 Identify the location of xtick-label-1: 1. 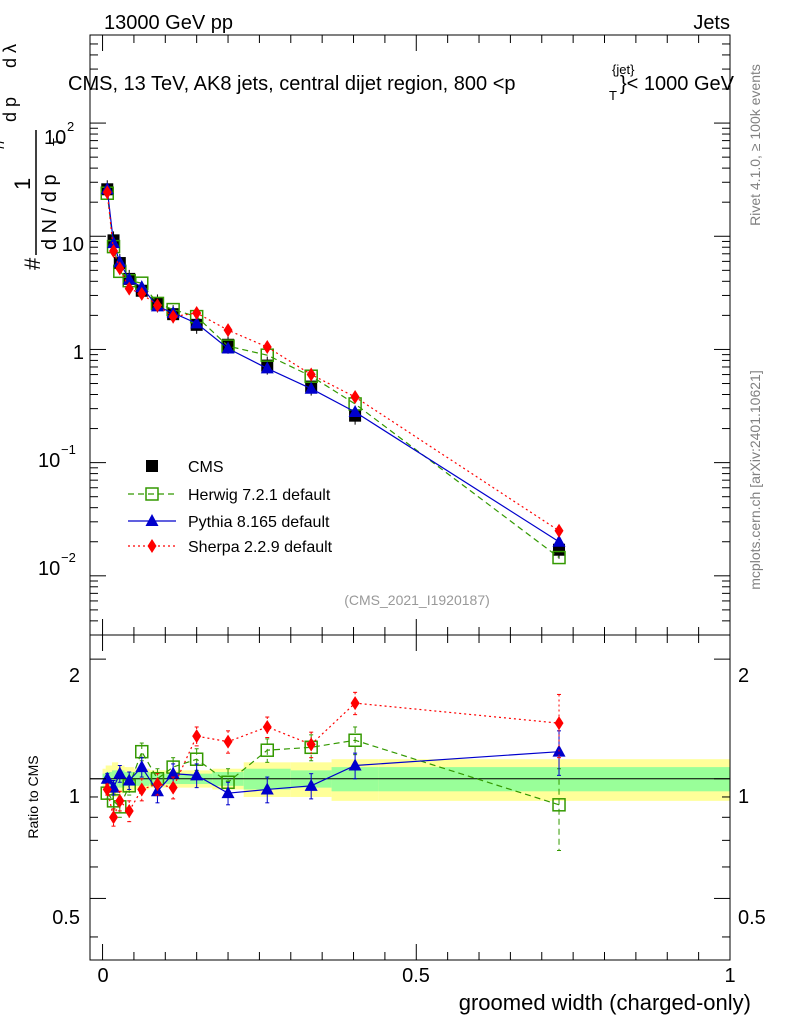
(729, 976).